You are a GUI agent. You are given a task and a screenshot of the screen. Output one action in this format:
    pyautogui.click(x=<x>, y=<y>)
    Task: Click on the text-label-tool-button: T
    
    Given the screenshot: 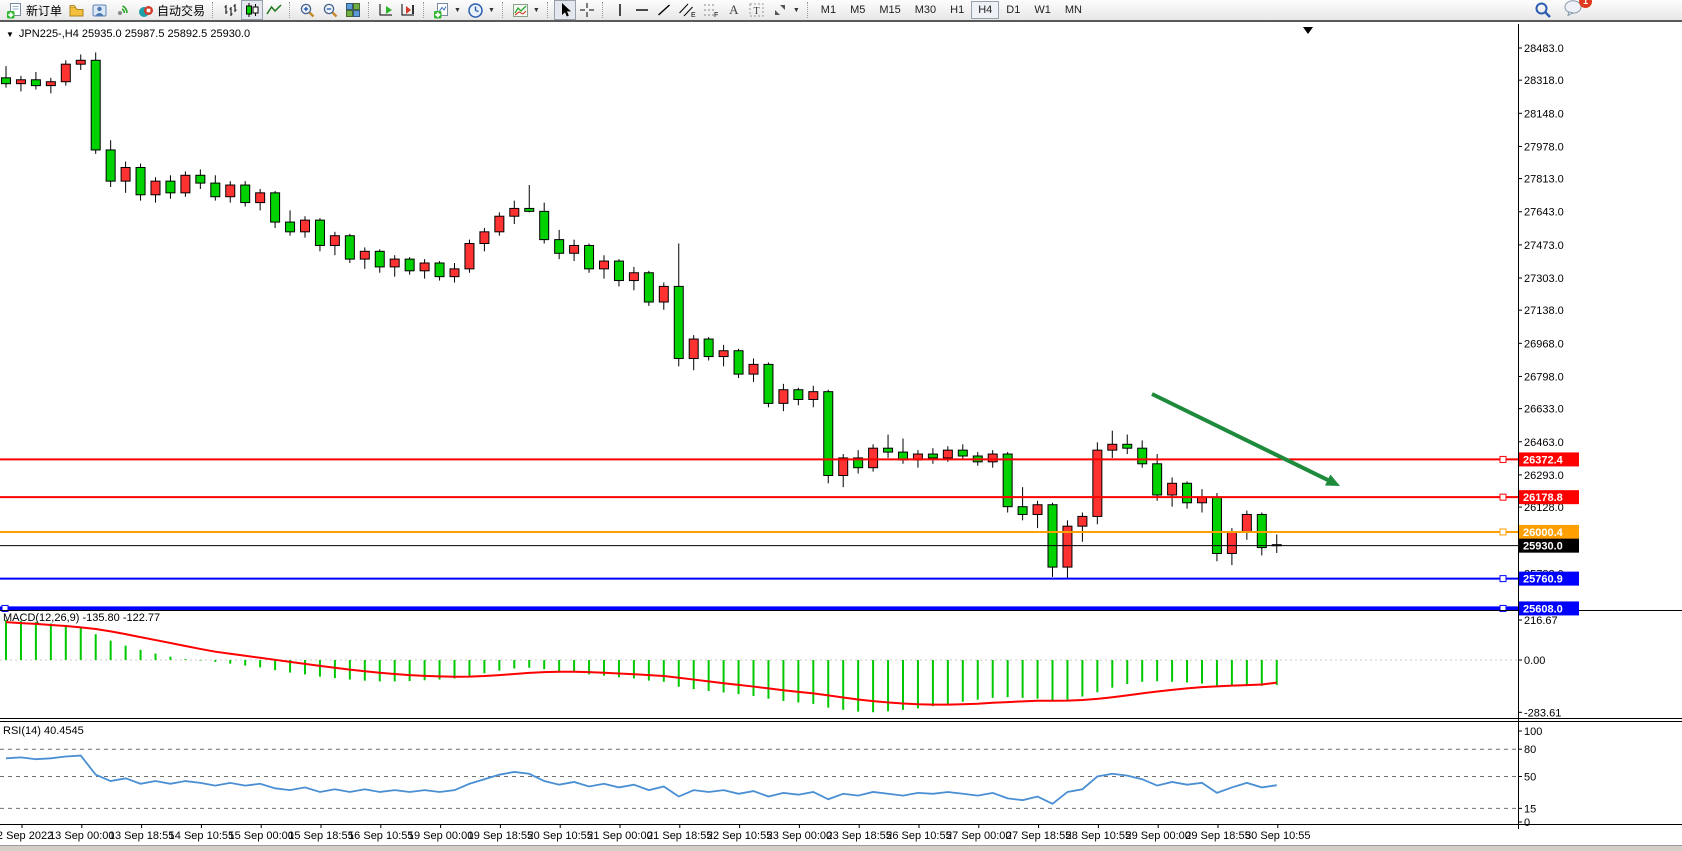 What is the action you would take?
    pyautogui.click(x=757, y=10)
    